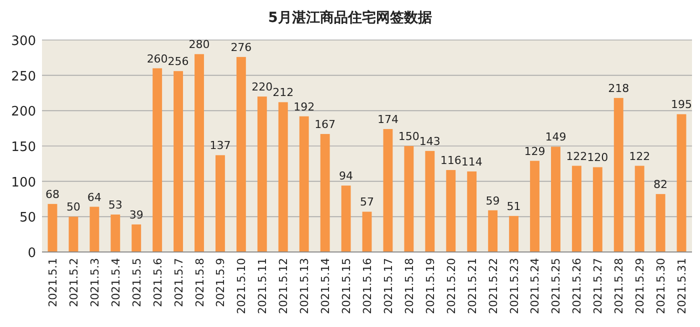  What do you see at coordinates (305, 286) in the screenshot?
I see `x-tick-label: 2021.5.13` at bounding box center [305, 286].